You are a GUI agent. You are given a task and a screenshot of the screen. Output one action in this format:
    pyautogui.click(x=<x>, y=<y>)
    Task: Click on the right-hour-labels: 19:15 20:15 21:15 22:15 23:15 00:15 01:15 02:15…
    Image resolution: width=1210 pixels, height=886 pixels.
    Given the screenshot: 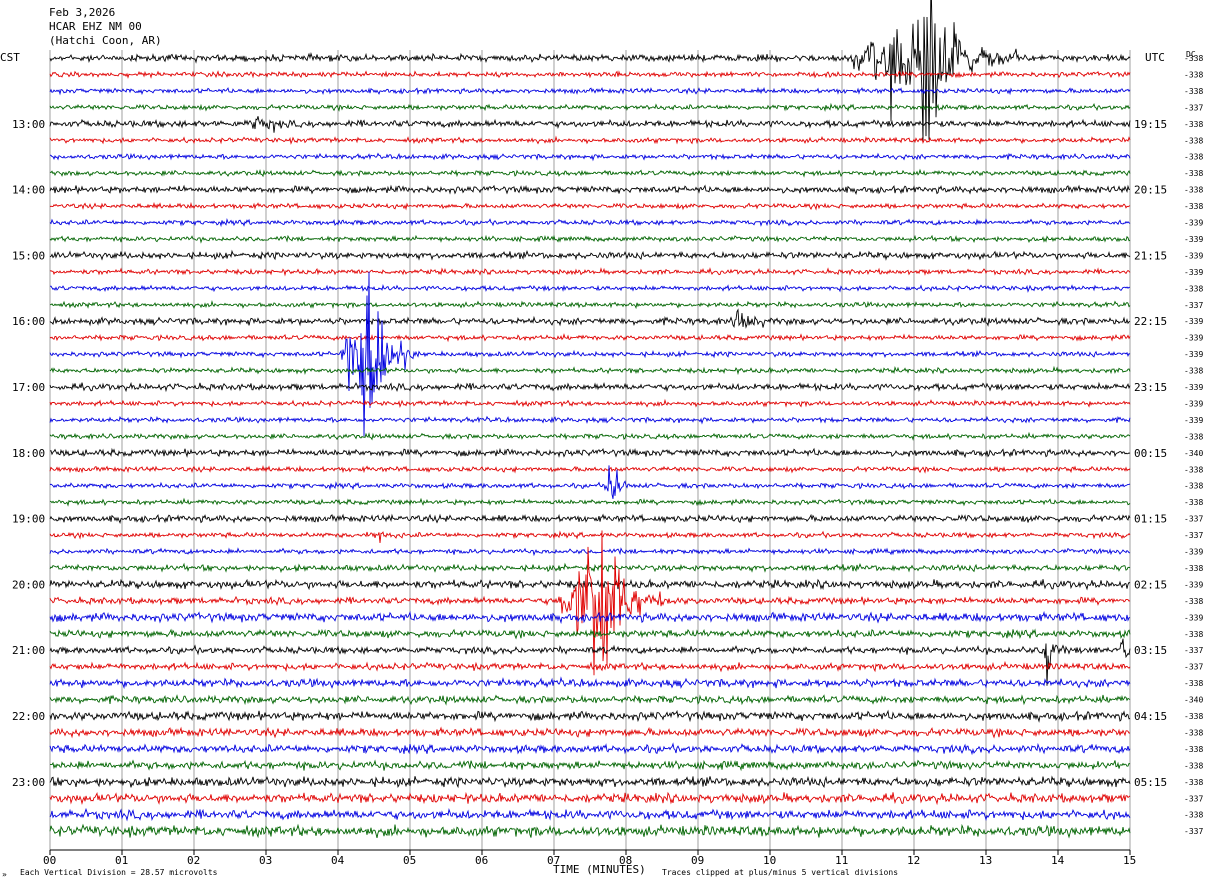 What is the action you would take?
    pyautogui.click(x=1150, y=453)
    